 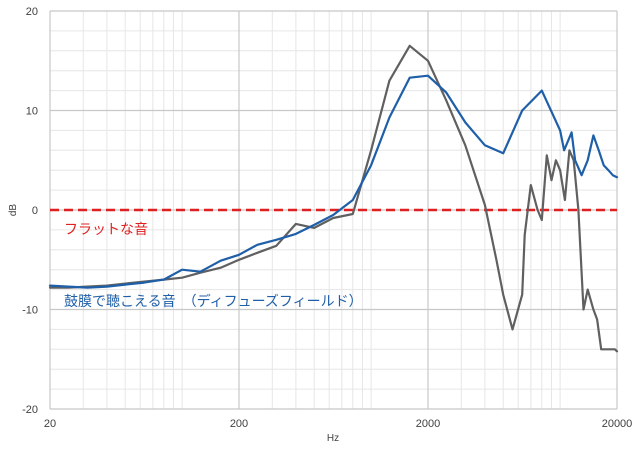 I want to click on flat-sound-annotation: フラットな音, so click(x=106, y=229).